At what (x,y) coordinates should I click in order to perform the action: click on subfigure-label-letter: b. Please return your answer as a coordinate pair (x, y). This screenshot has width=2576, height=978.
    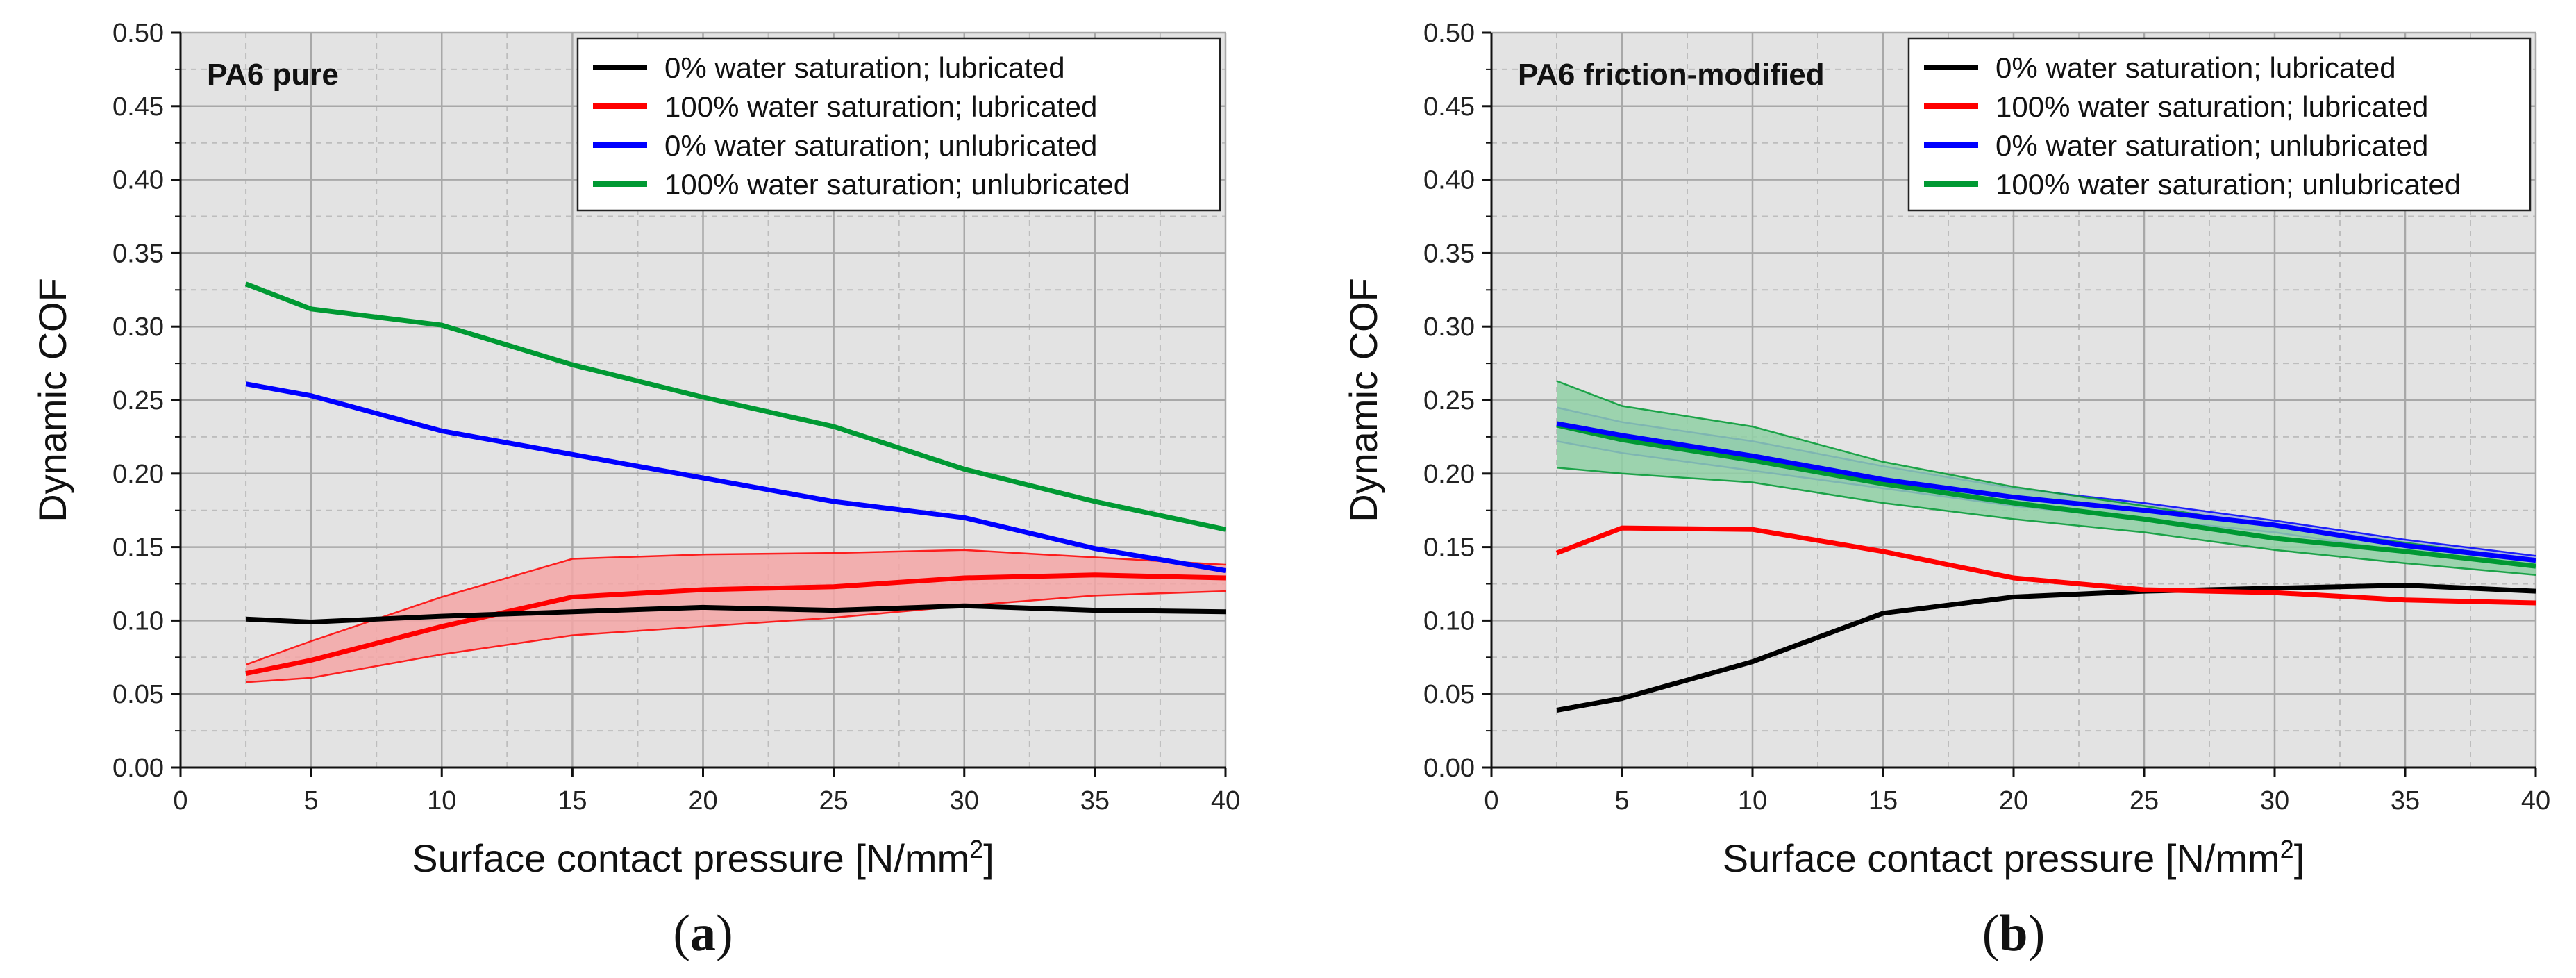
    Looking at the image, I should click on (2013, 933).